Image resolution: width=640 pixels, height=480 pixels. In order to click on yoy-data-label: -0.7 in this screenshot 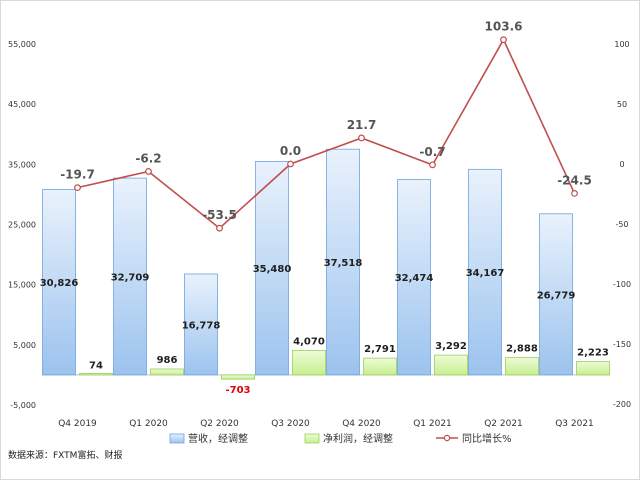, I will do `click(432, 152)`.